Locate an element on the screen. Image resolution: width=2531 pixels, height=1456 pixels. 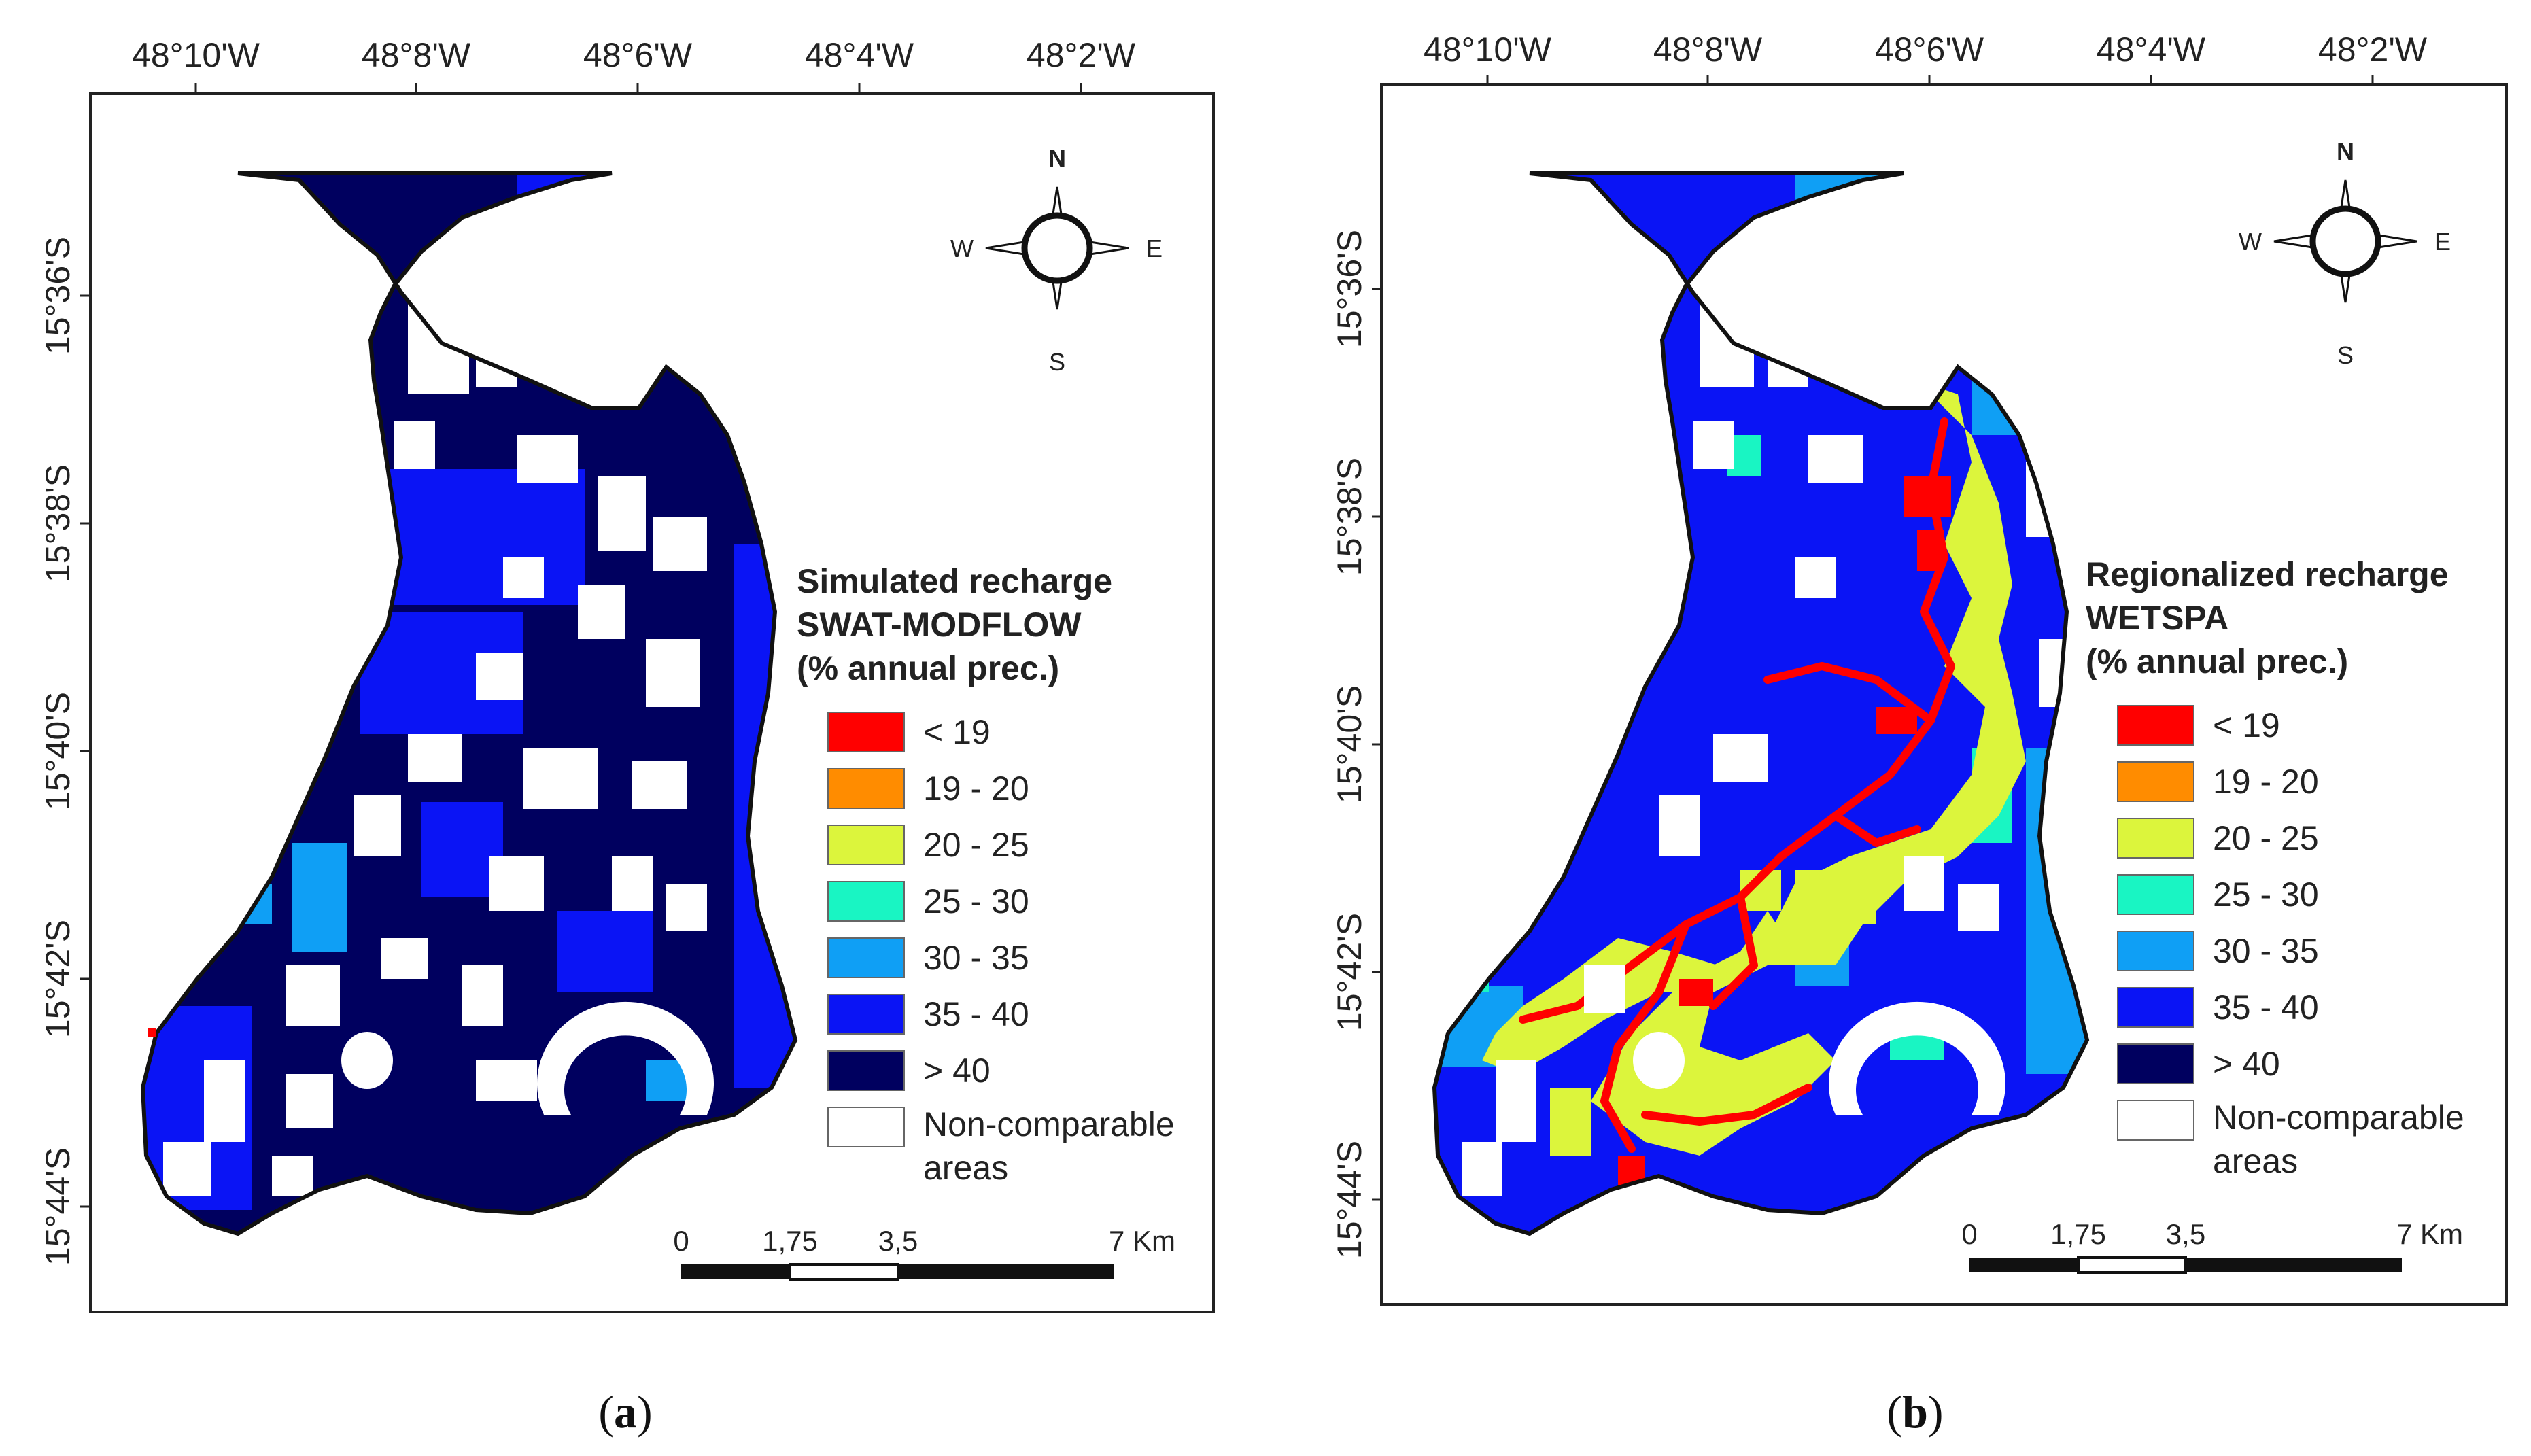
lat-label: 15°36'S is located at coordinates (58, 296).